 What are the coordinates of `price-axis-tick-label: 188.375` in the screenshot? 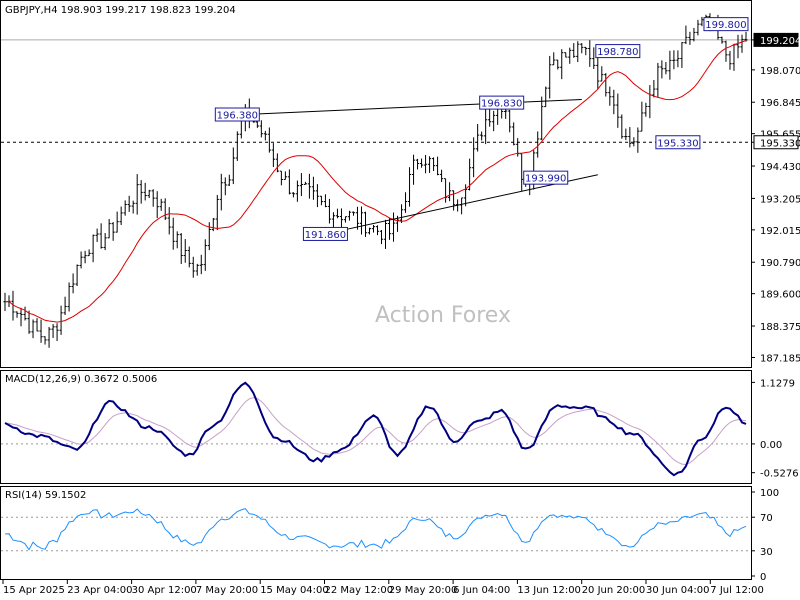 It's located at (780, 327).